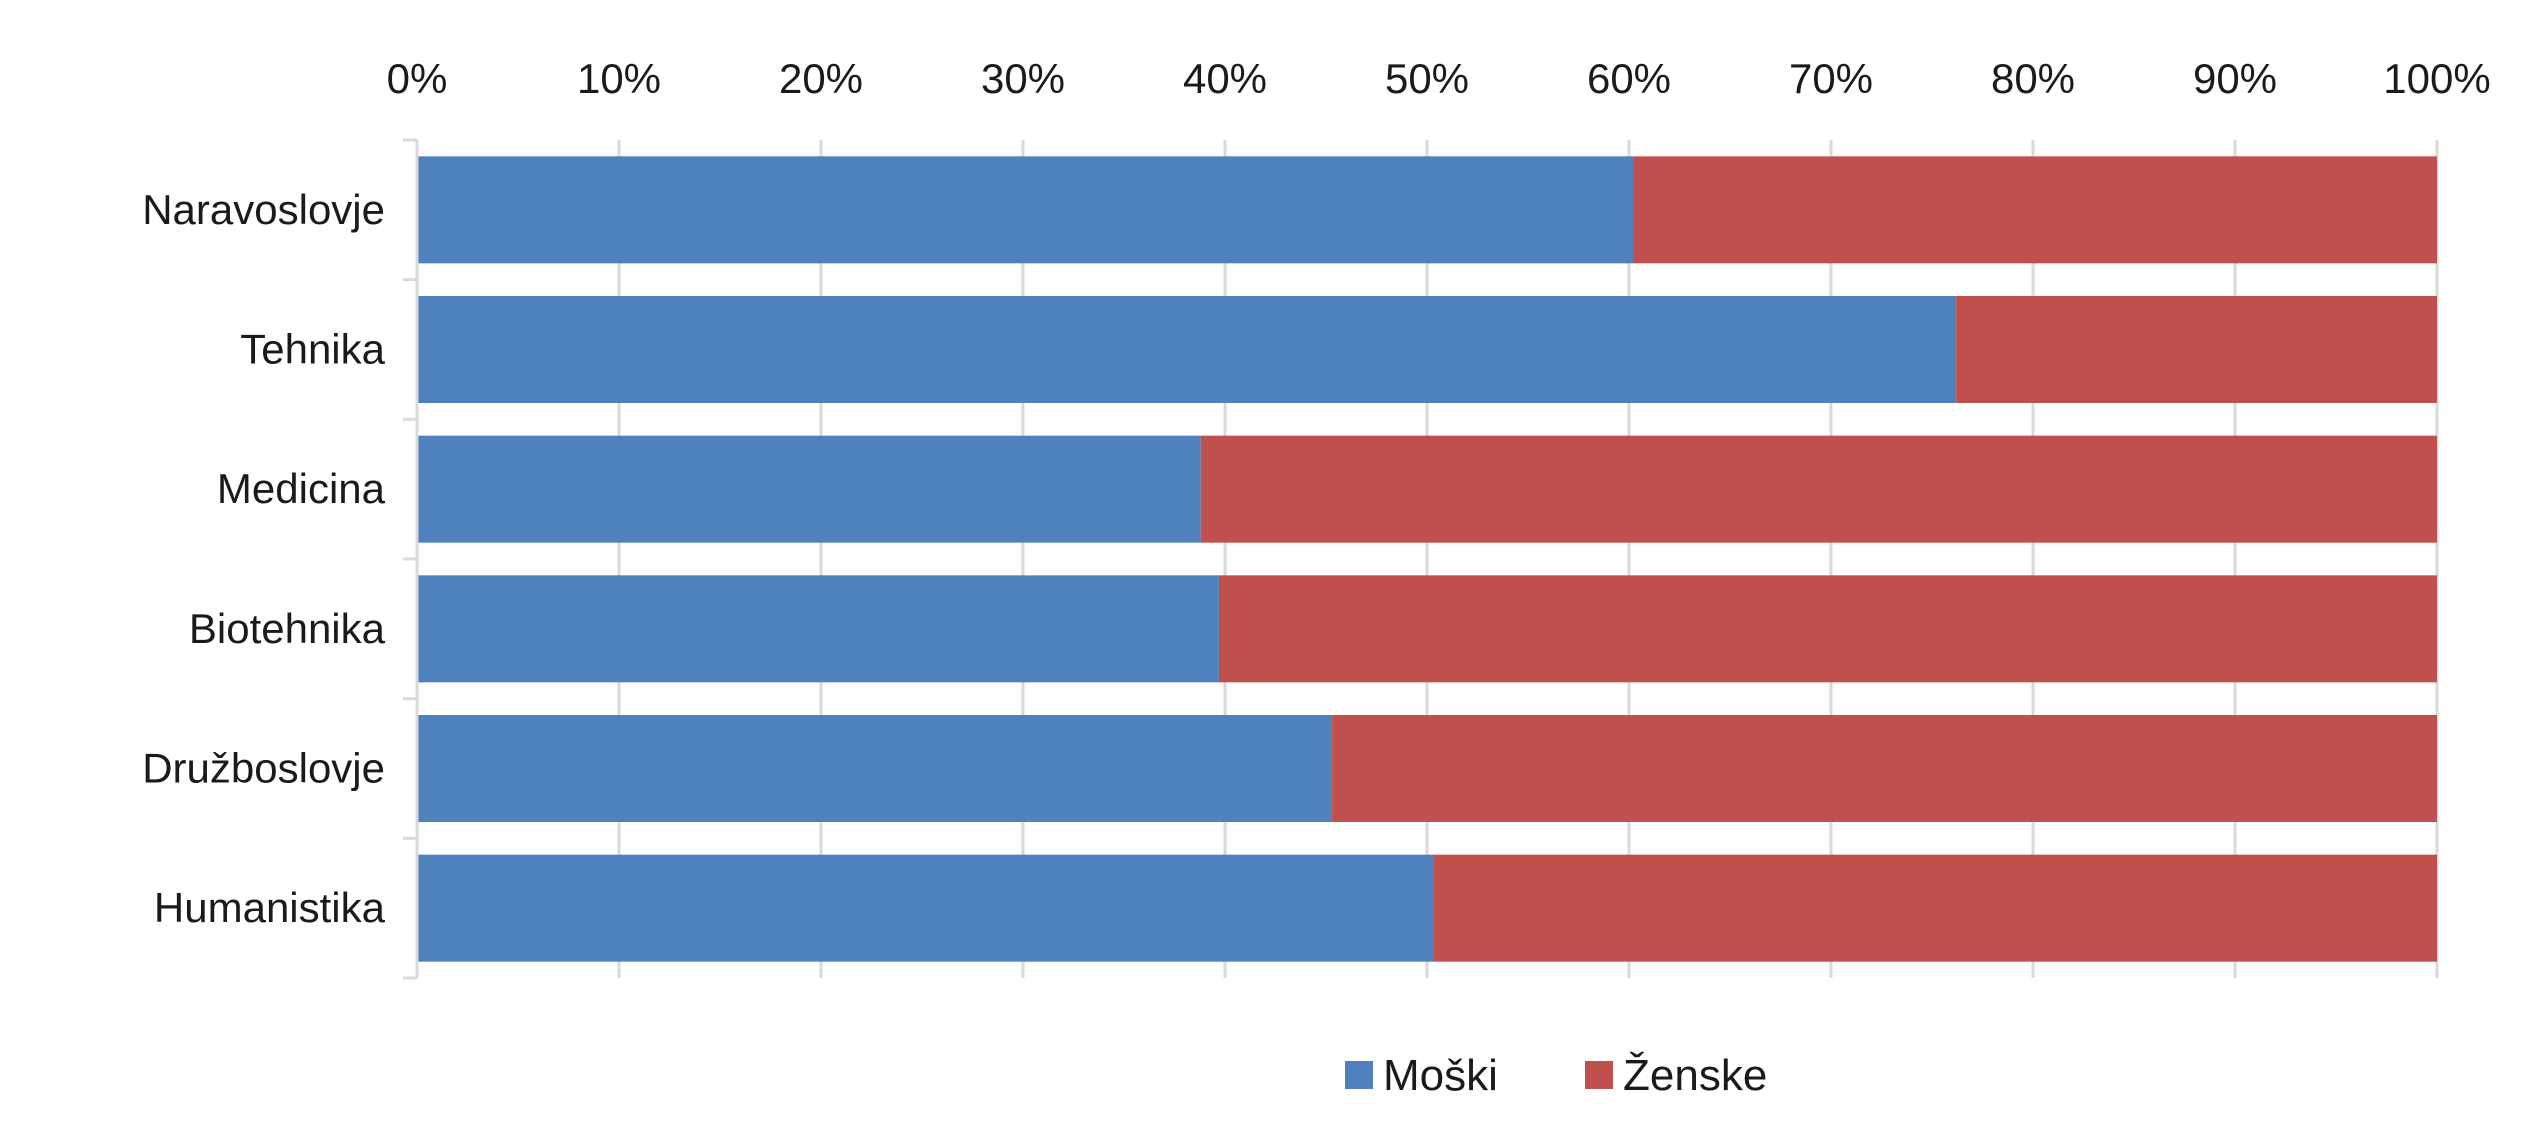 The image size is (2533, 1140). What do you see at coordinates (2436, 78) in the screenshot?
I see `x-tick-label: 100%` at bounding box center [2436, 78].